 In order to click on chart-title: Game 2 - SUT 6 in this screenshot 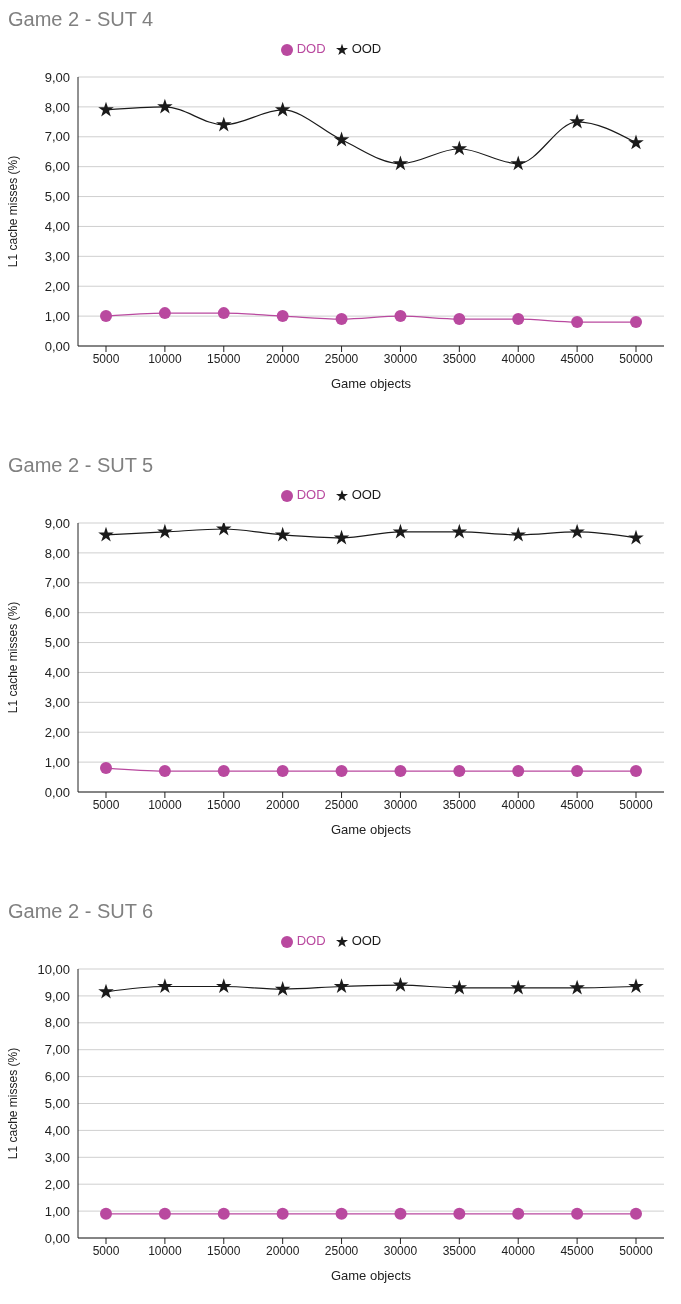, I will do `click(81, 912)`.